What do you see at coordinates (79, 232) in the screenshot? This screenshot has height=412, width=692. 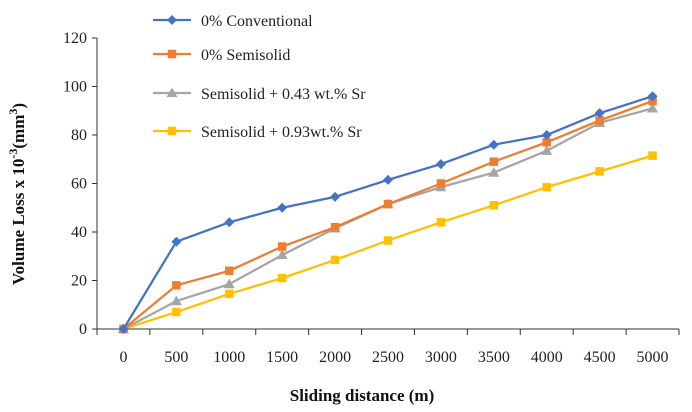 I see `y-tick-label: 40` at bounding box center [79, 232].